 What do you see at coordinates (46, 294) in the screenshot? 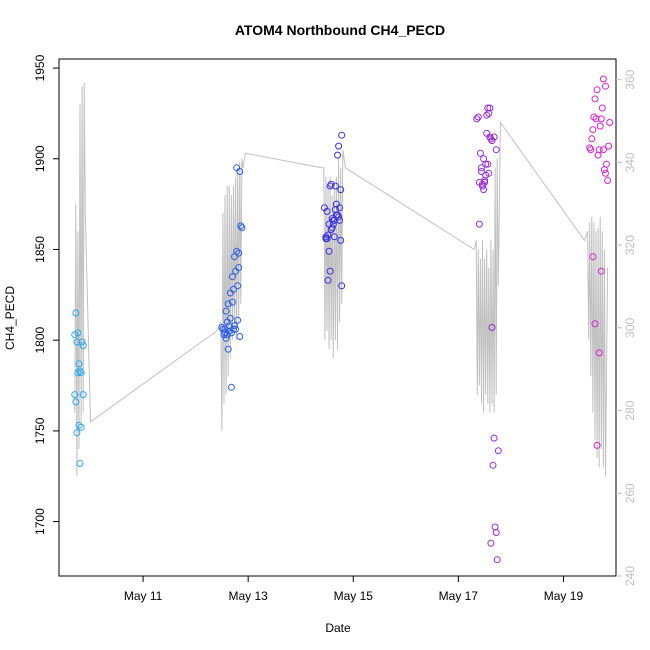
I see `y-axis: 1700 1750 1800 1850 1900 1950` at bounding box center [46, 294].